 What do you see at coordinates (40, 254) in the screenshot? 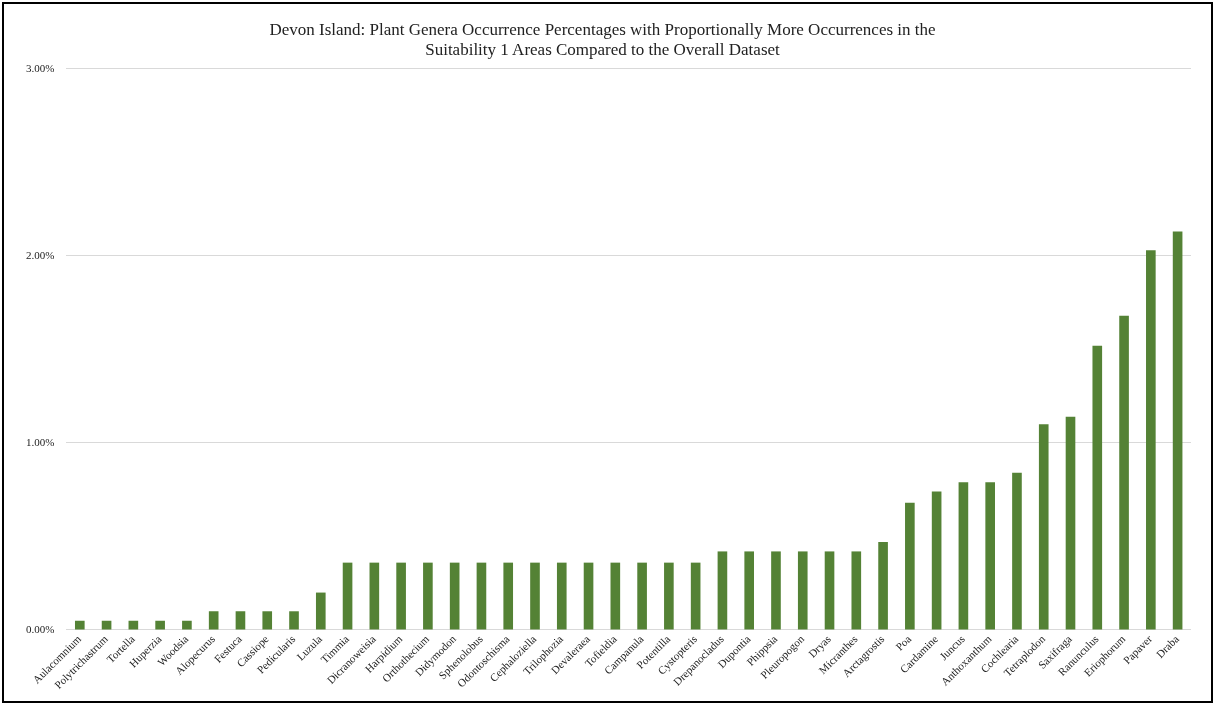
I see `y-tick-label: 2.00%` at bounding box center [40, 254].